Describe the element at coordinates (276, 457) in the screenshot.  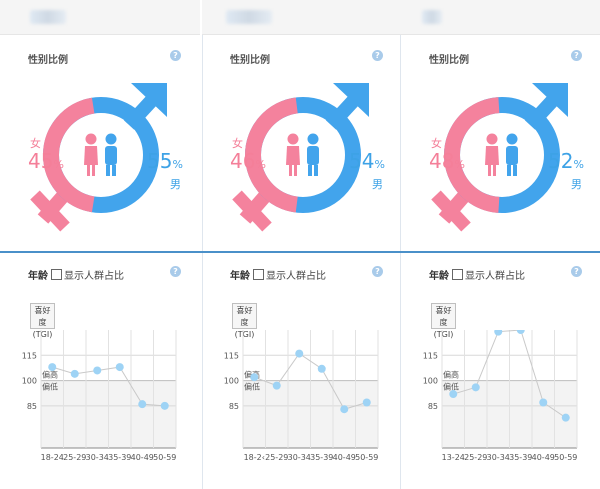
I see `x-tick-label: 25-29` at that location.